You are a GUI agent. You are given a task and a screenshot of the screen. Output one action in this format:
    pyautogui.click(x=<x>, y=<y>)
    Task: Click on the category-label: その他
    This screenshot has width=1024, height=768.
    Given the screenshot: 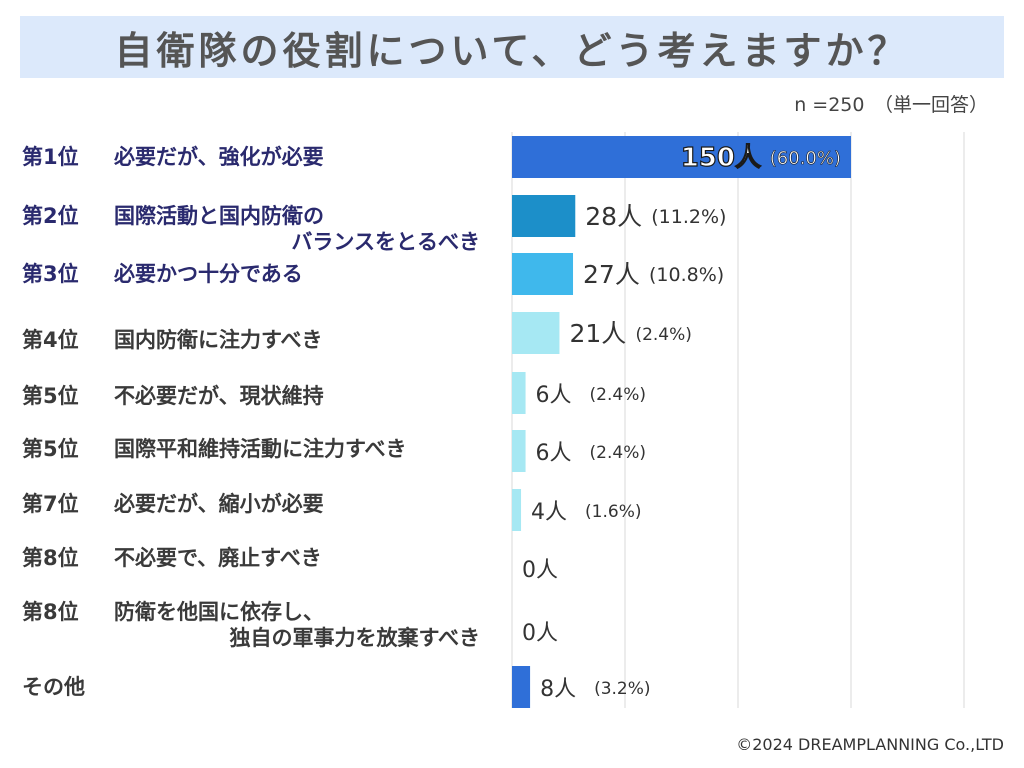 What is the action you would take?
    pyautogui.click(x=53, y=686)
    